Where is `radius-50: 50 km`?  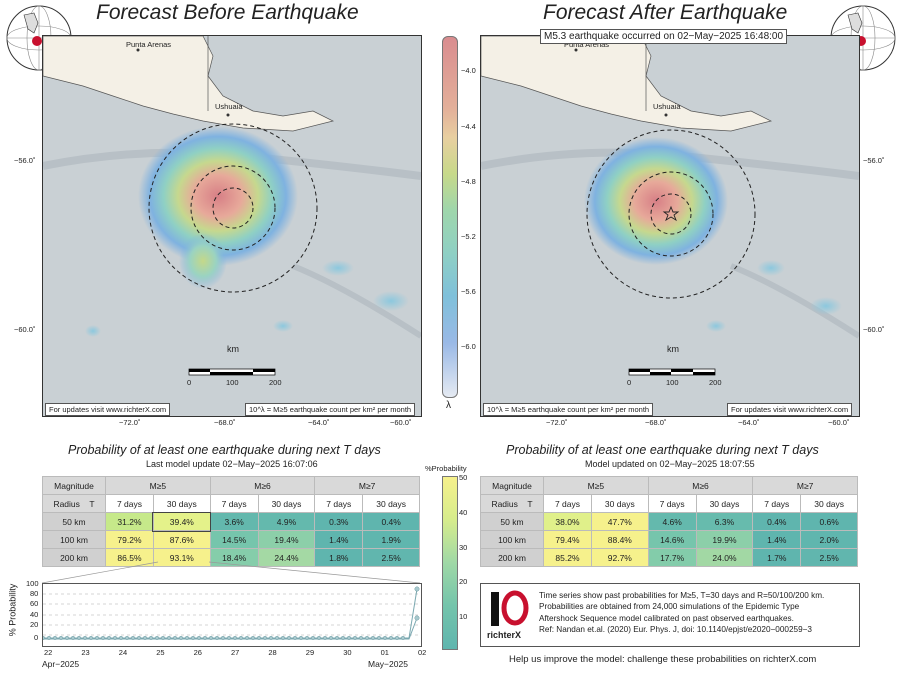
radius-50: 50 km is located at coordinates (74, 521).